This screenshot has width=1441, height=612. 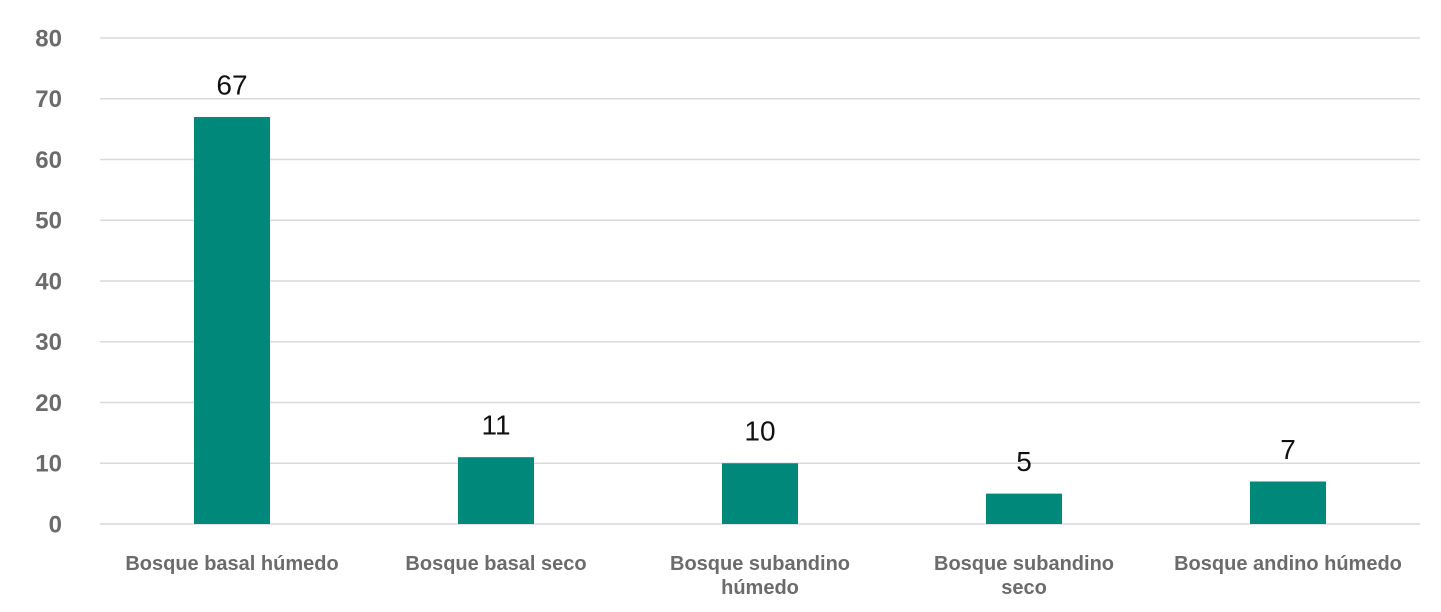 I want to click on data-label: 11, so click(x=495, y=425).